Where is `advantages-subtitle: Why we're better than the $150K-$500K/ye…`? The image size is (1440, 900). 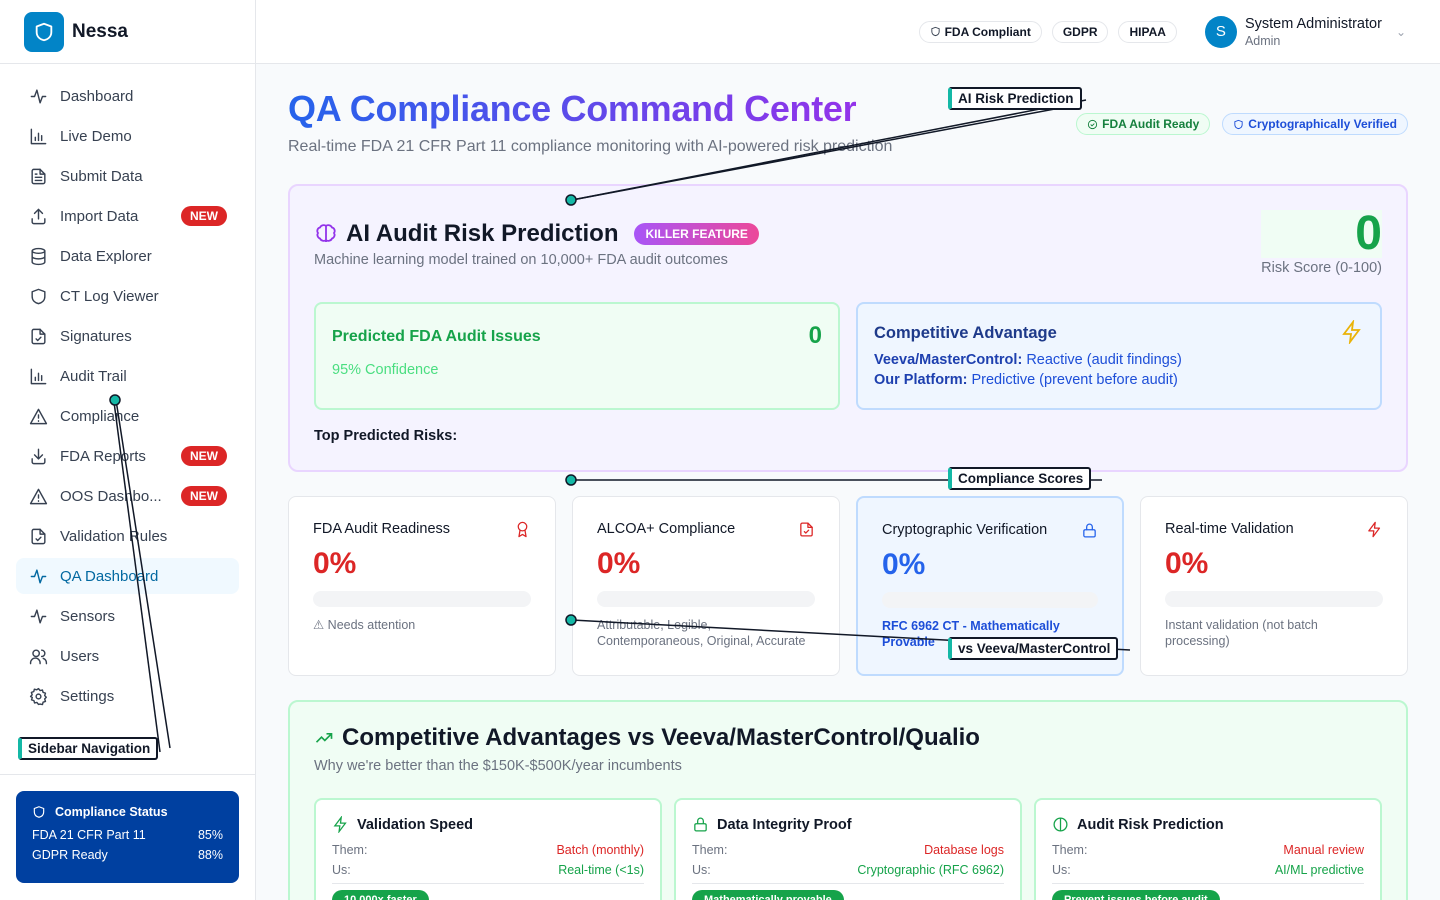 advantages-subtitle: Why we're better than the $150K-$500K/ye… is located at coordinates (498, 766).